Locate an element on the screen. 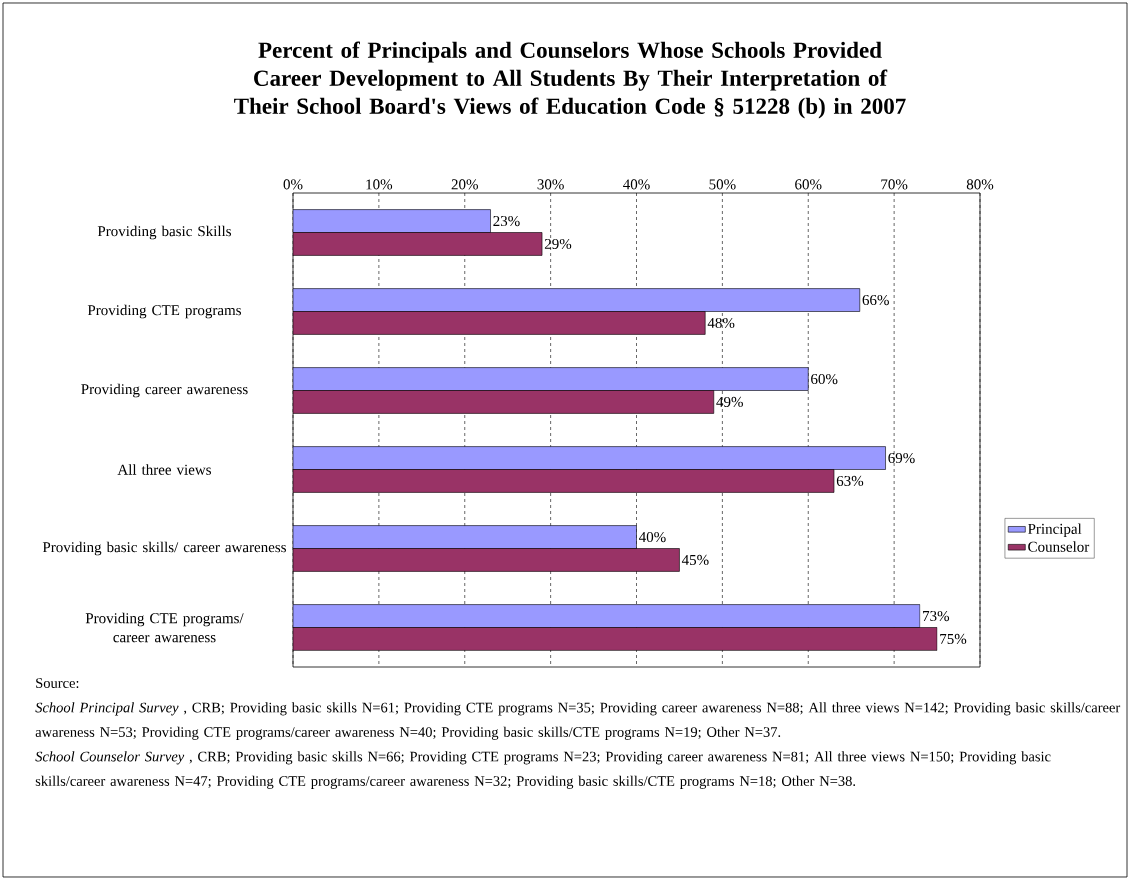  y-tick-label: Providing basic skills/ career awareness is located at coordinates (164, 548).